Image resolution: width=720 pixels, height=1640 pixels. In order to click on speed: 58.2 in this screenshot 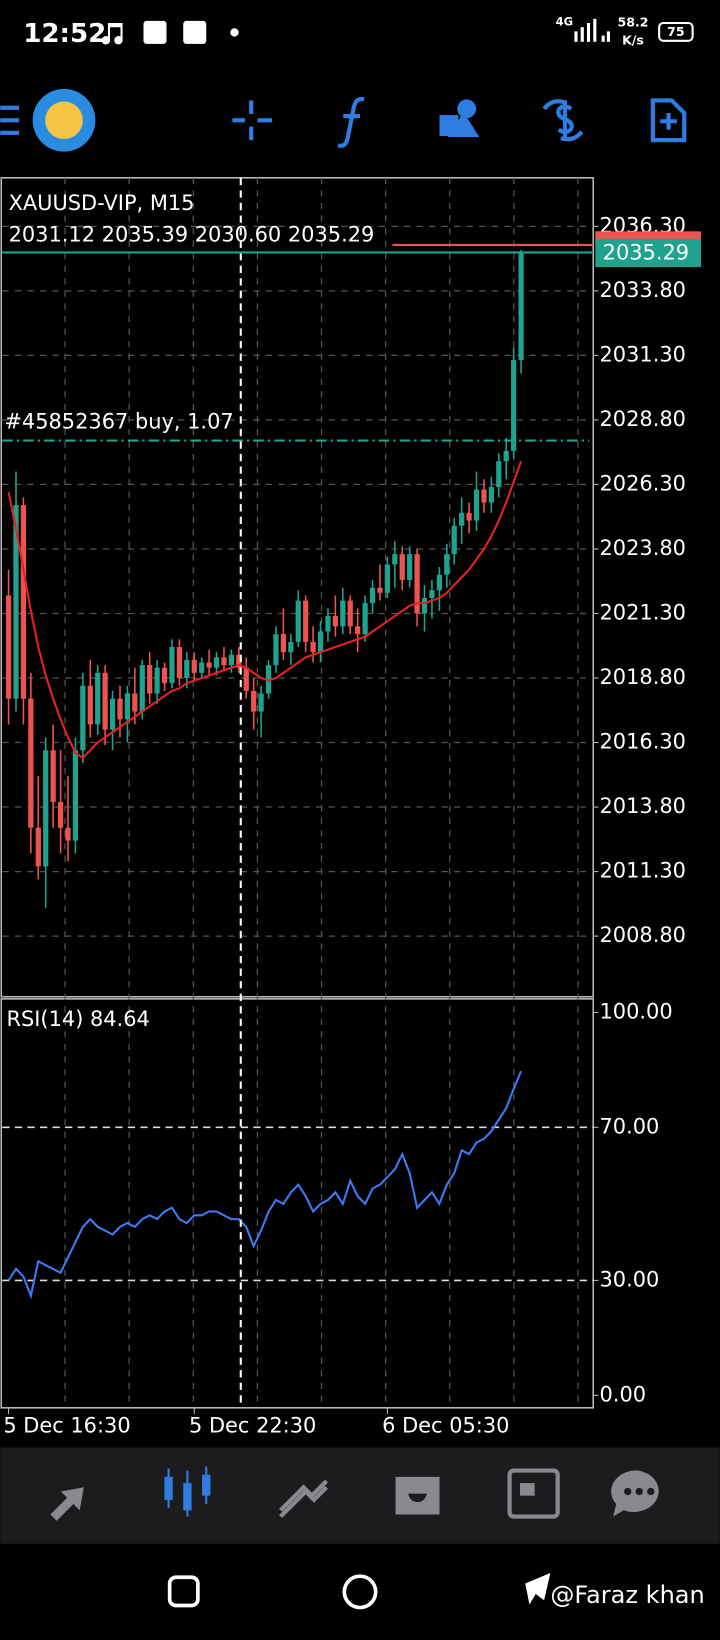, I will do `click(633, 22)`.